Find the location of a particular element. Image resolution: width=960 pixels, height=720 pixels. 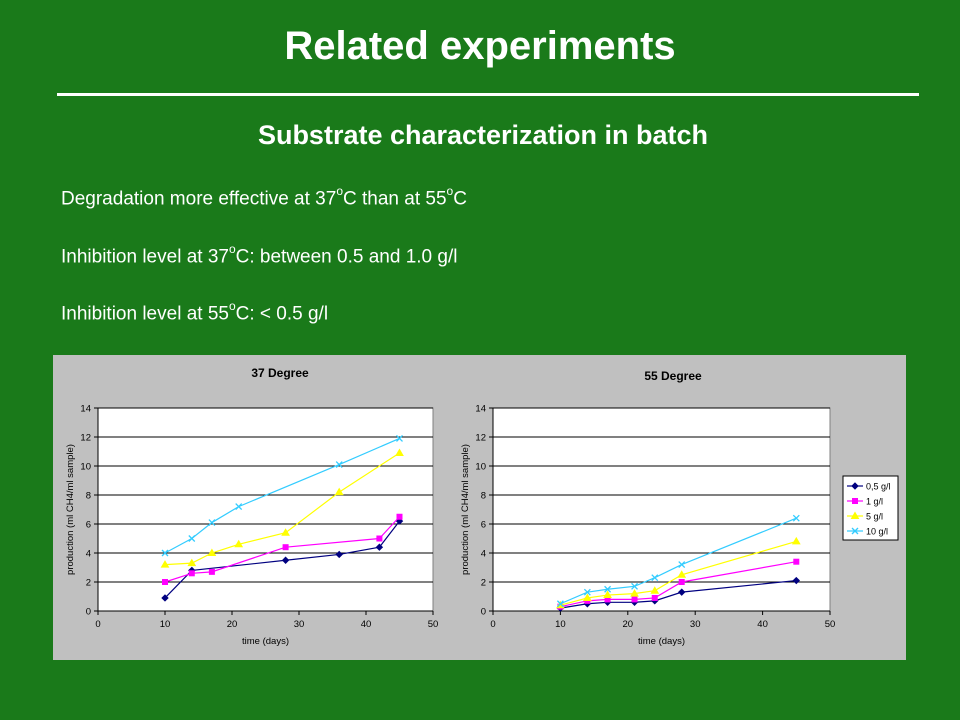

bullet-text: Inhibition level at 55 is located at coordinates (145, 314).